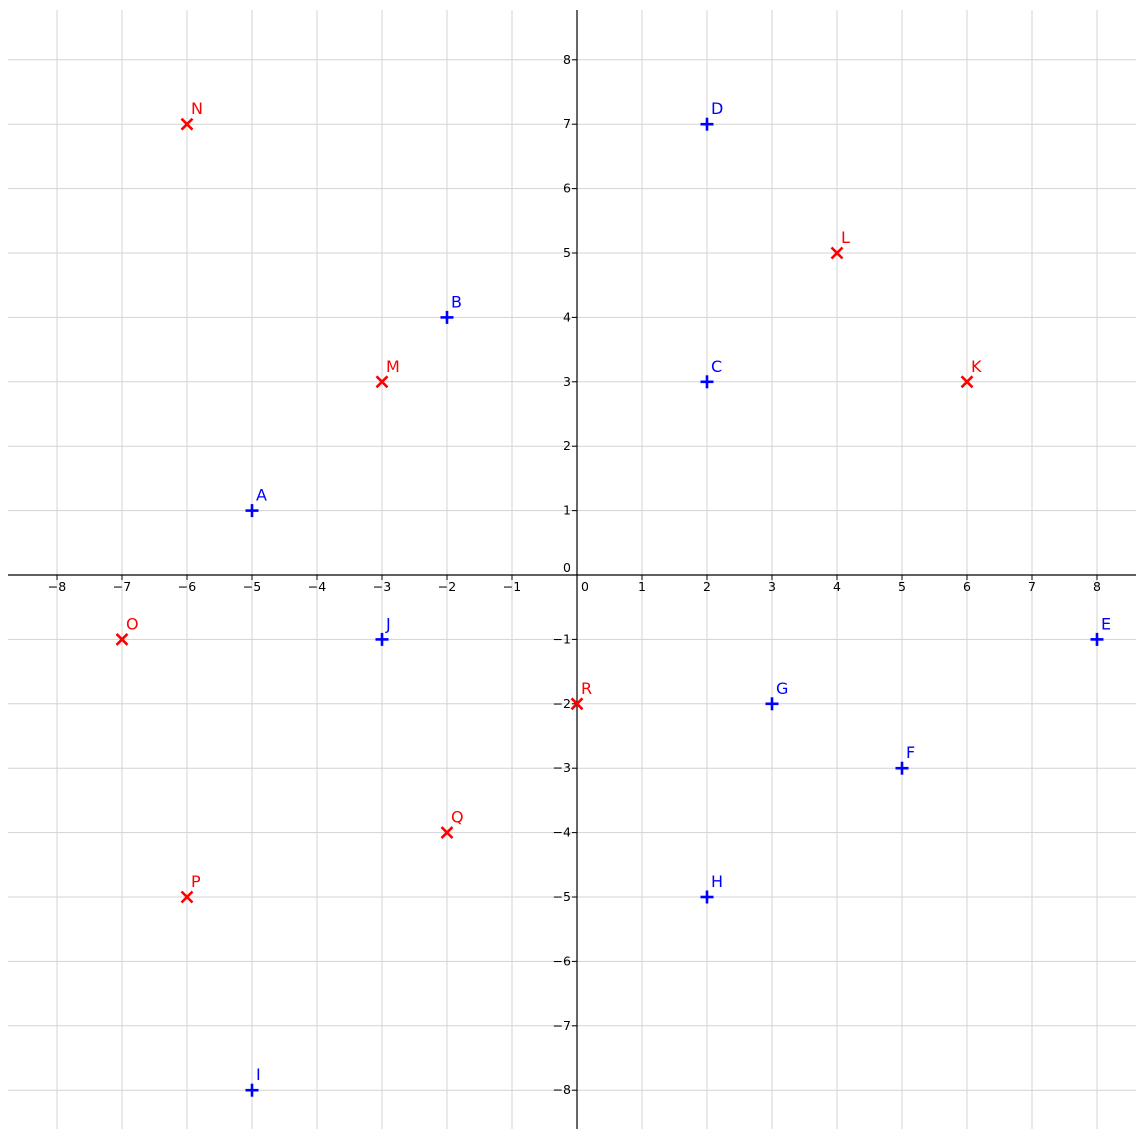  I want to click on y-tick-label: 7, so click(567, 123).